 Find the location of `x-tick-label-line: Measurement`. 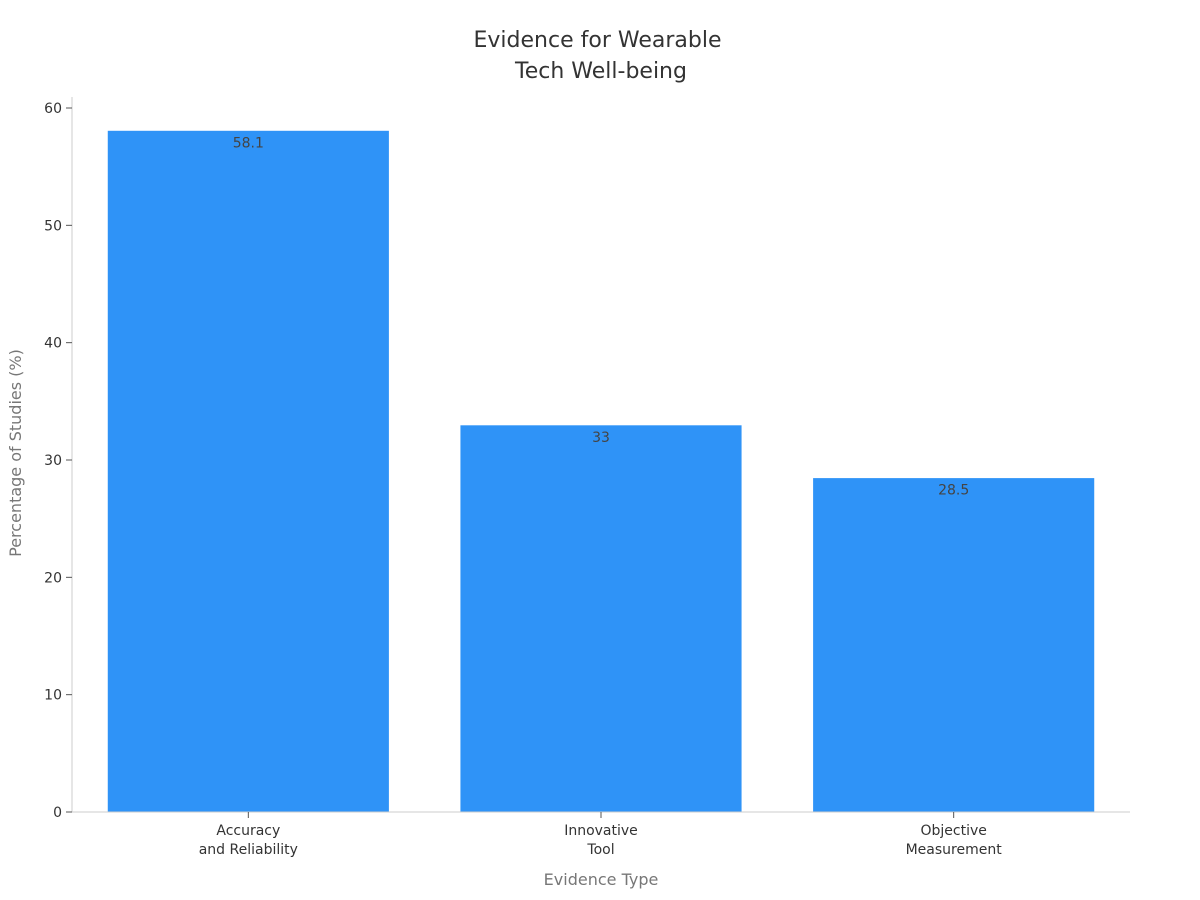

x-tick-label-line: Measurement is located at coordinates (954, 850).